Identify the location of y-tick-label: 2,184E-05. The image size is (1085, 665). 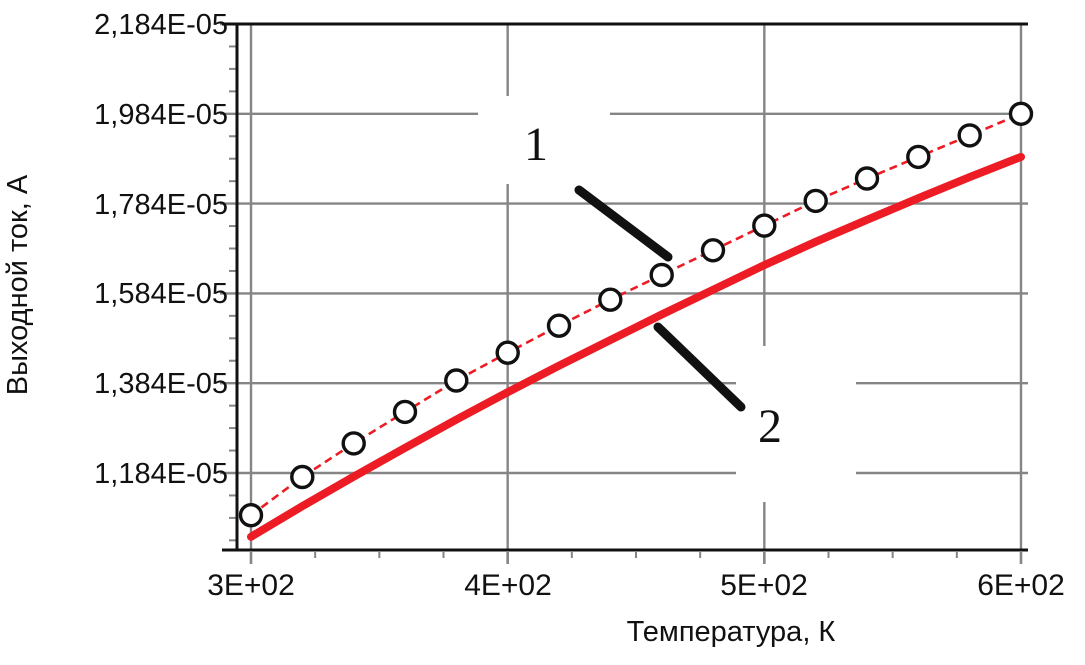
(161, 25).